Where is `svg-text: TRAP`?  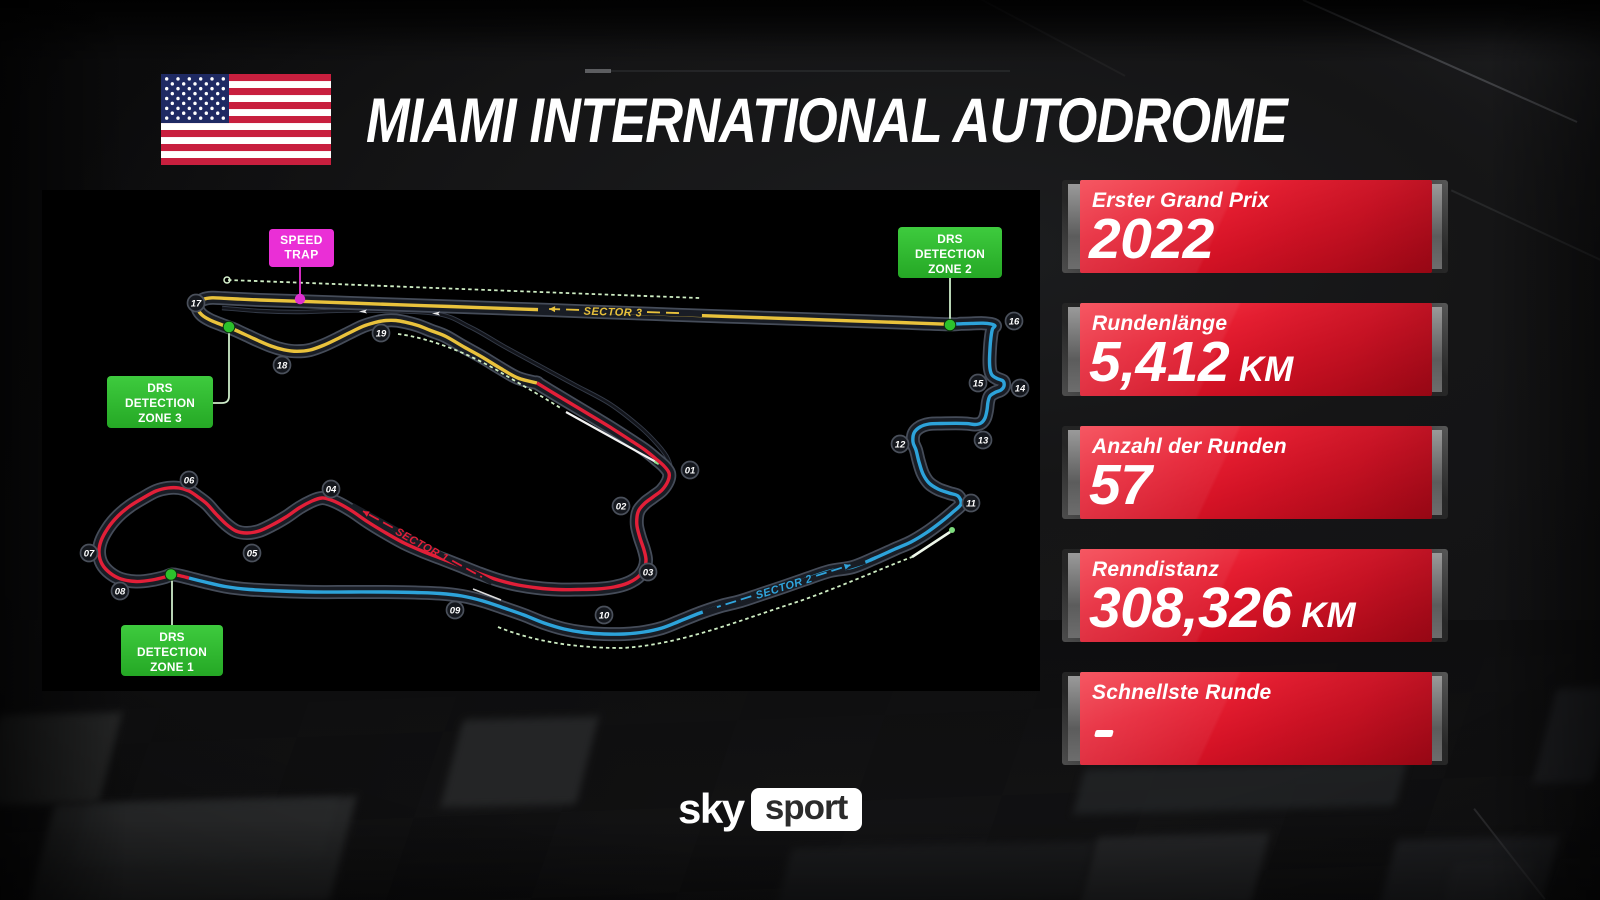
svg-text: TRAP is located at coordinates (301, 255).